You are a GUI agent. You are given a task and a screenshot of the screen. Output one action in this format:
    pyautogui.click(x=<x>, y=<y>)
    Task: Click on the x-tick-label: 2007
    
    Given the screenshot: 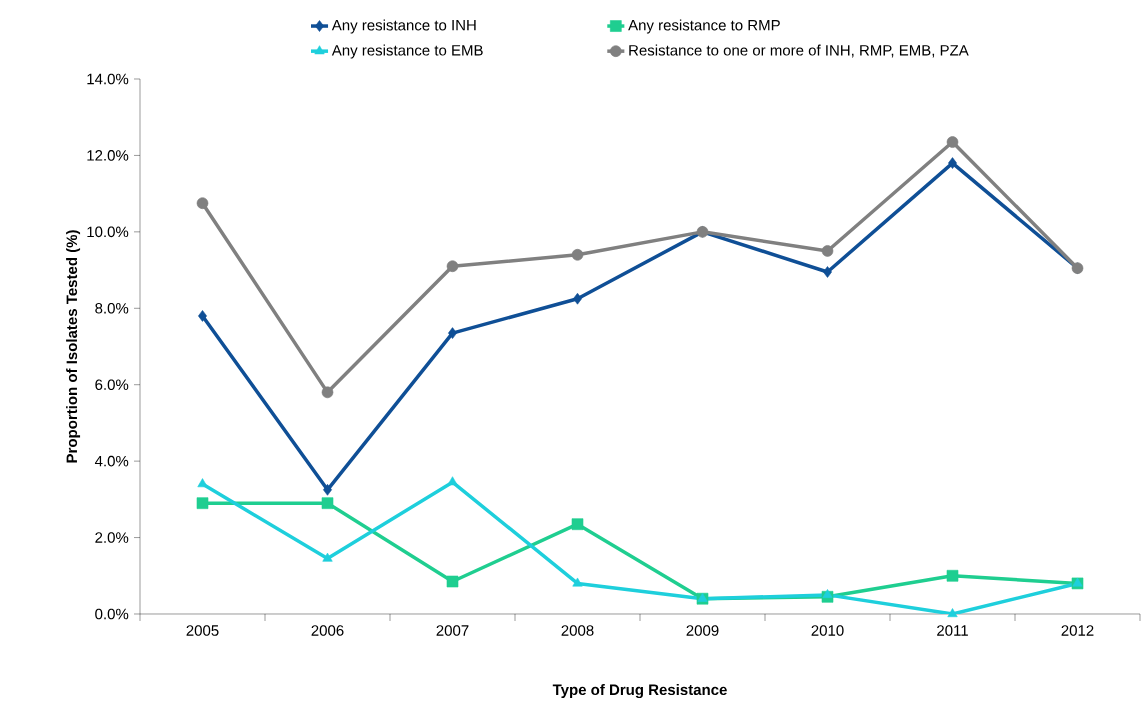 What is the action you would take?
    pyautogui.click(x=452, y=630)
    